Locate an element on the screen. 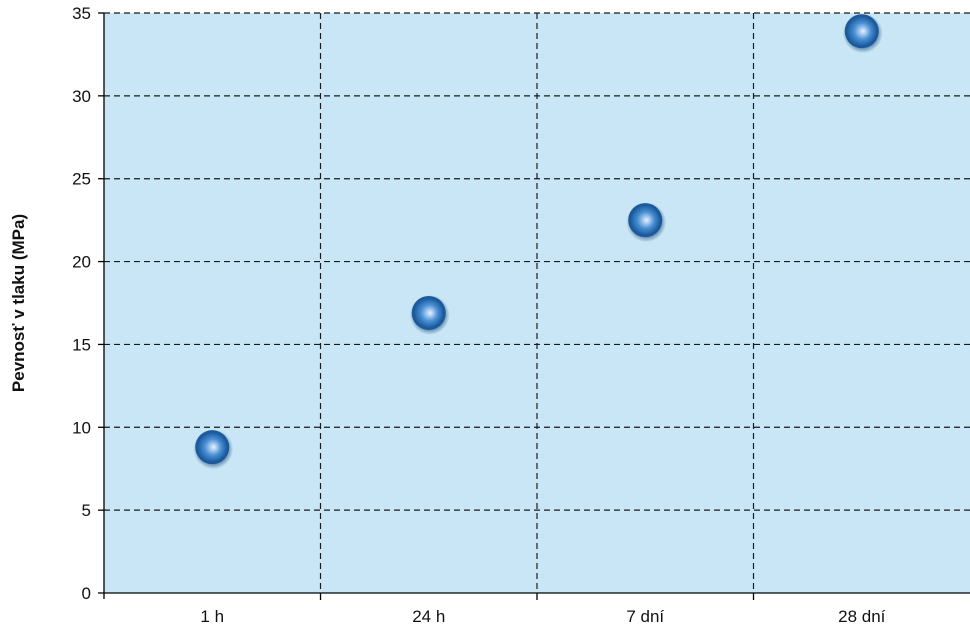 This screenshot has width=970, height=628. y-tick-label: 30 is located at coordinates (81, 96).